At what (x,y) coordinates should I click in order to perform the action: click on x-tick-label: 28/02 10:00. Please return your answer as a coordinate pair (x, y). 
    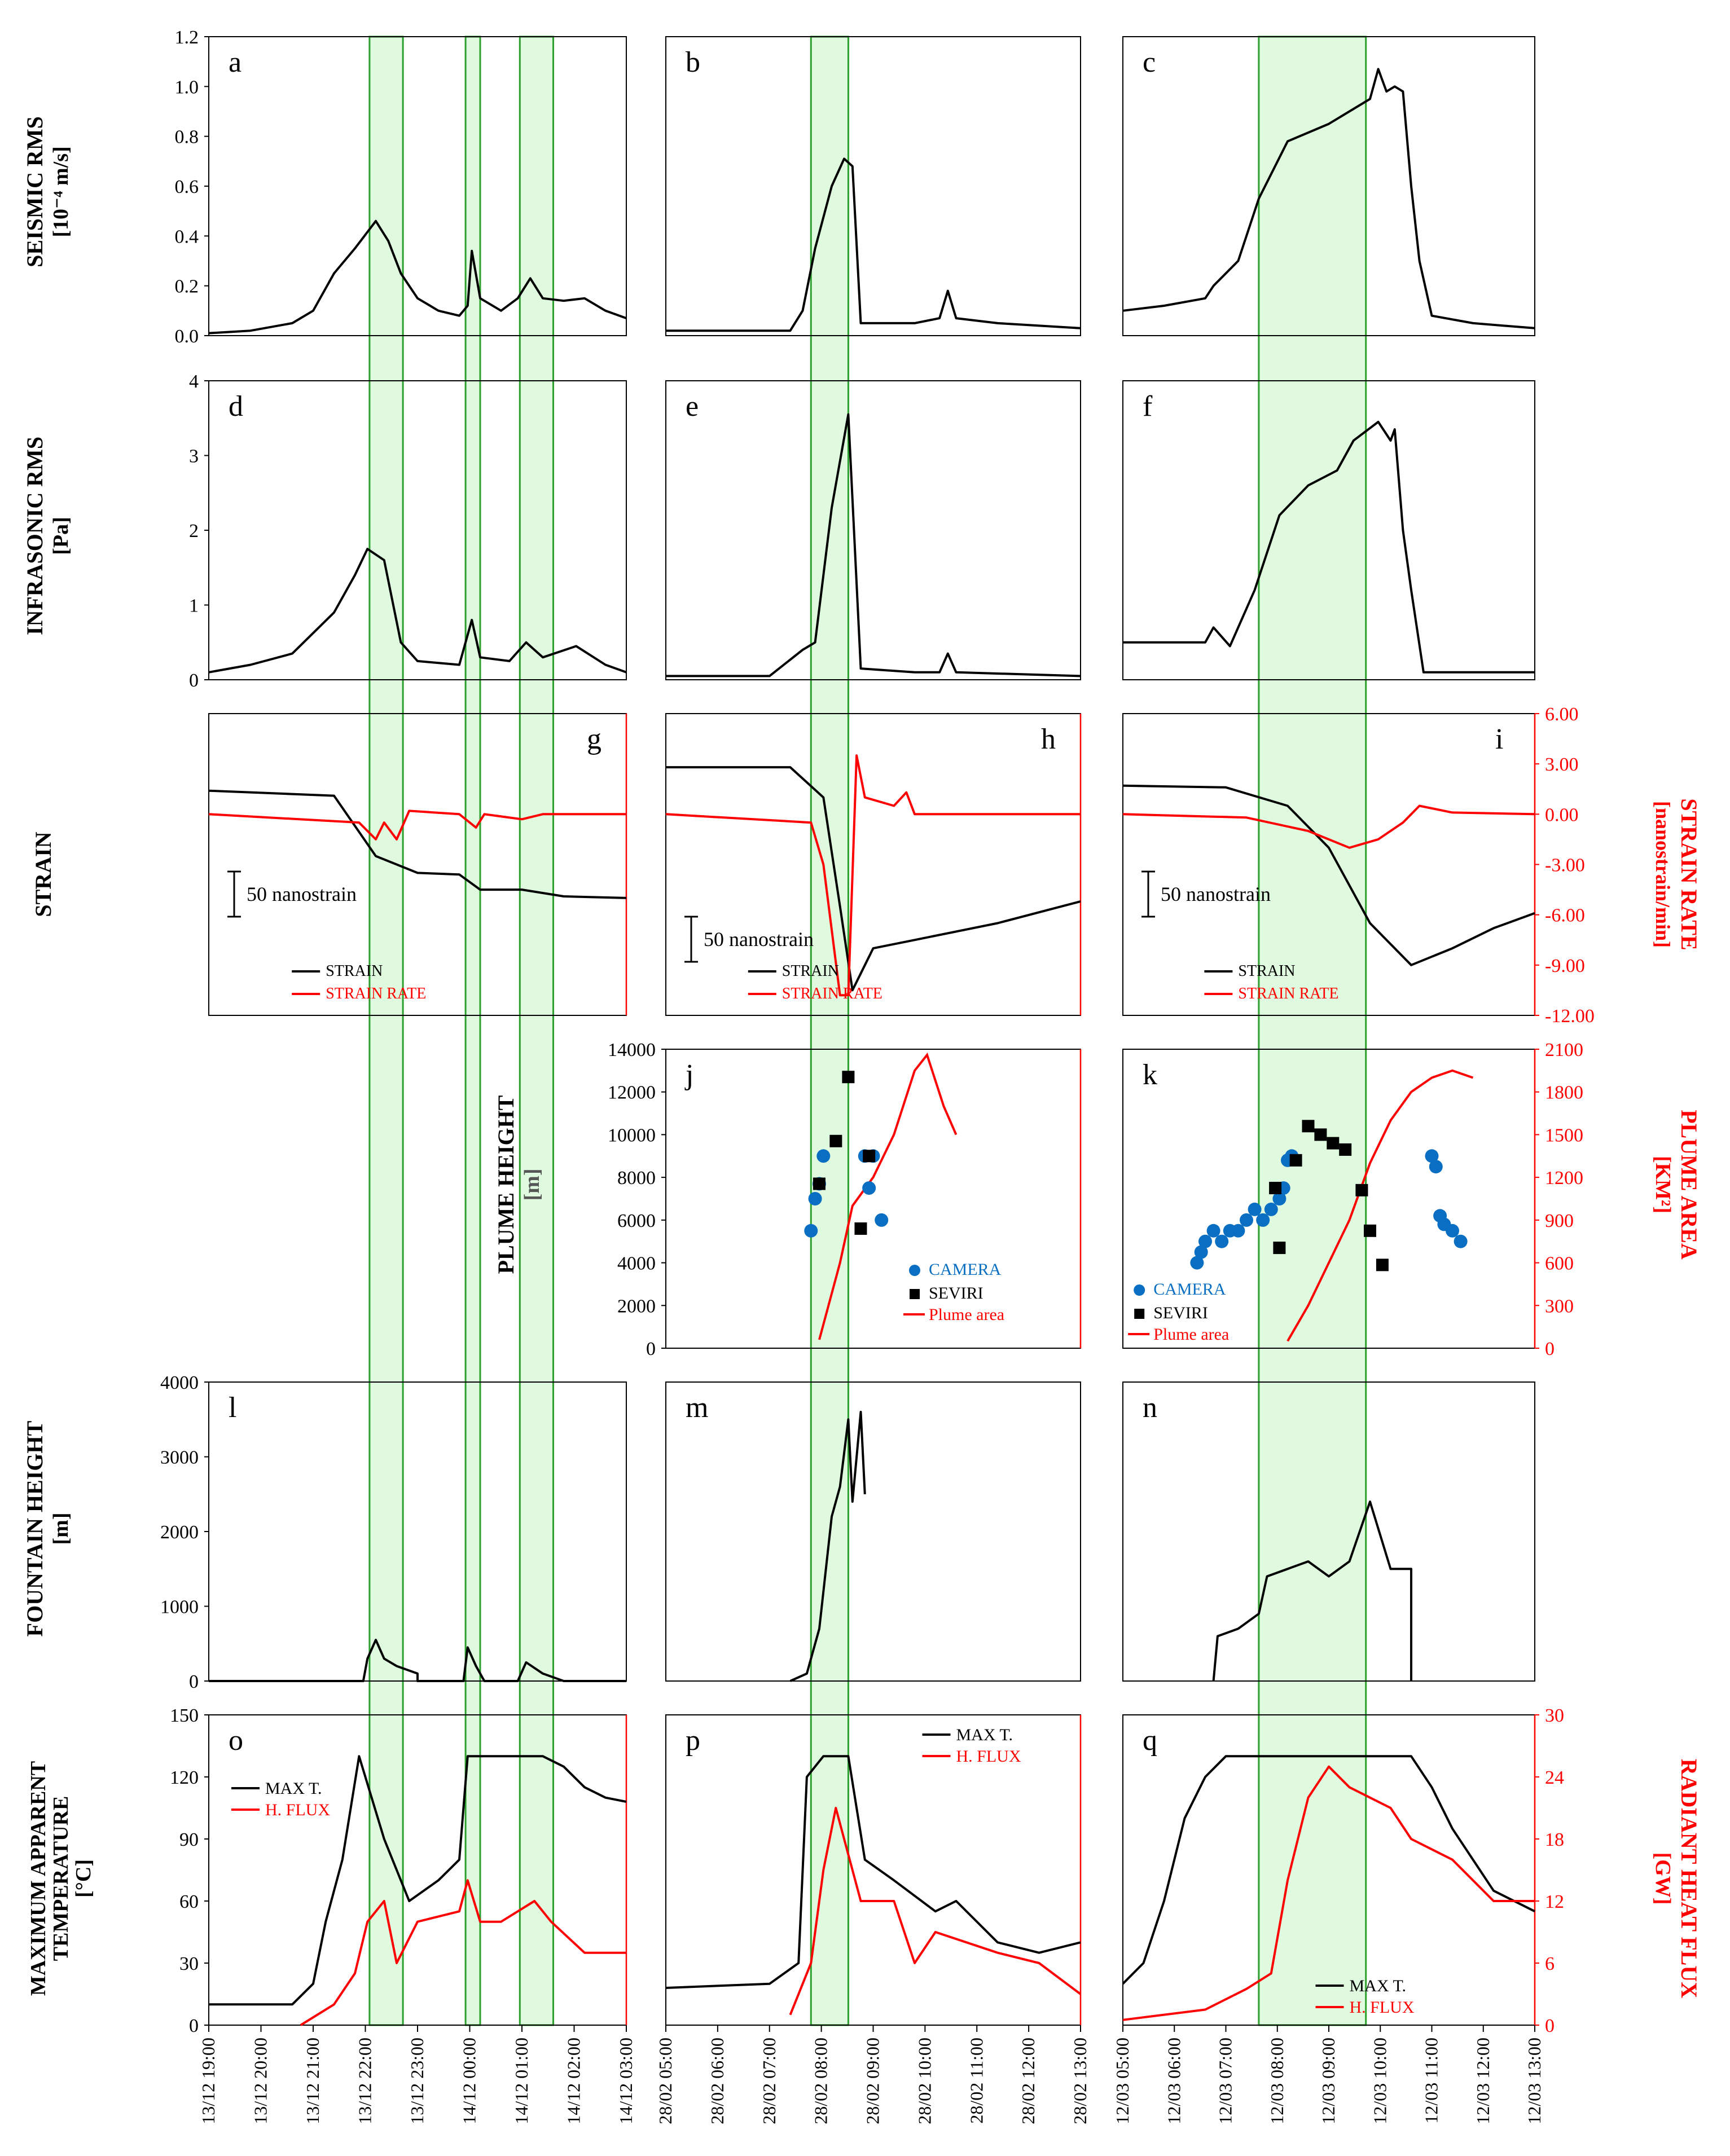
    Looking at the image, I should click on (924, 2081).